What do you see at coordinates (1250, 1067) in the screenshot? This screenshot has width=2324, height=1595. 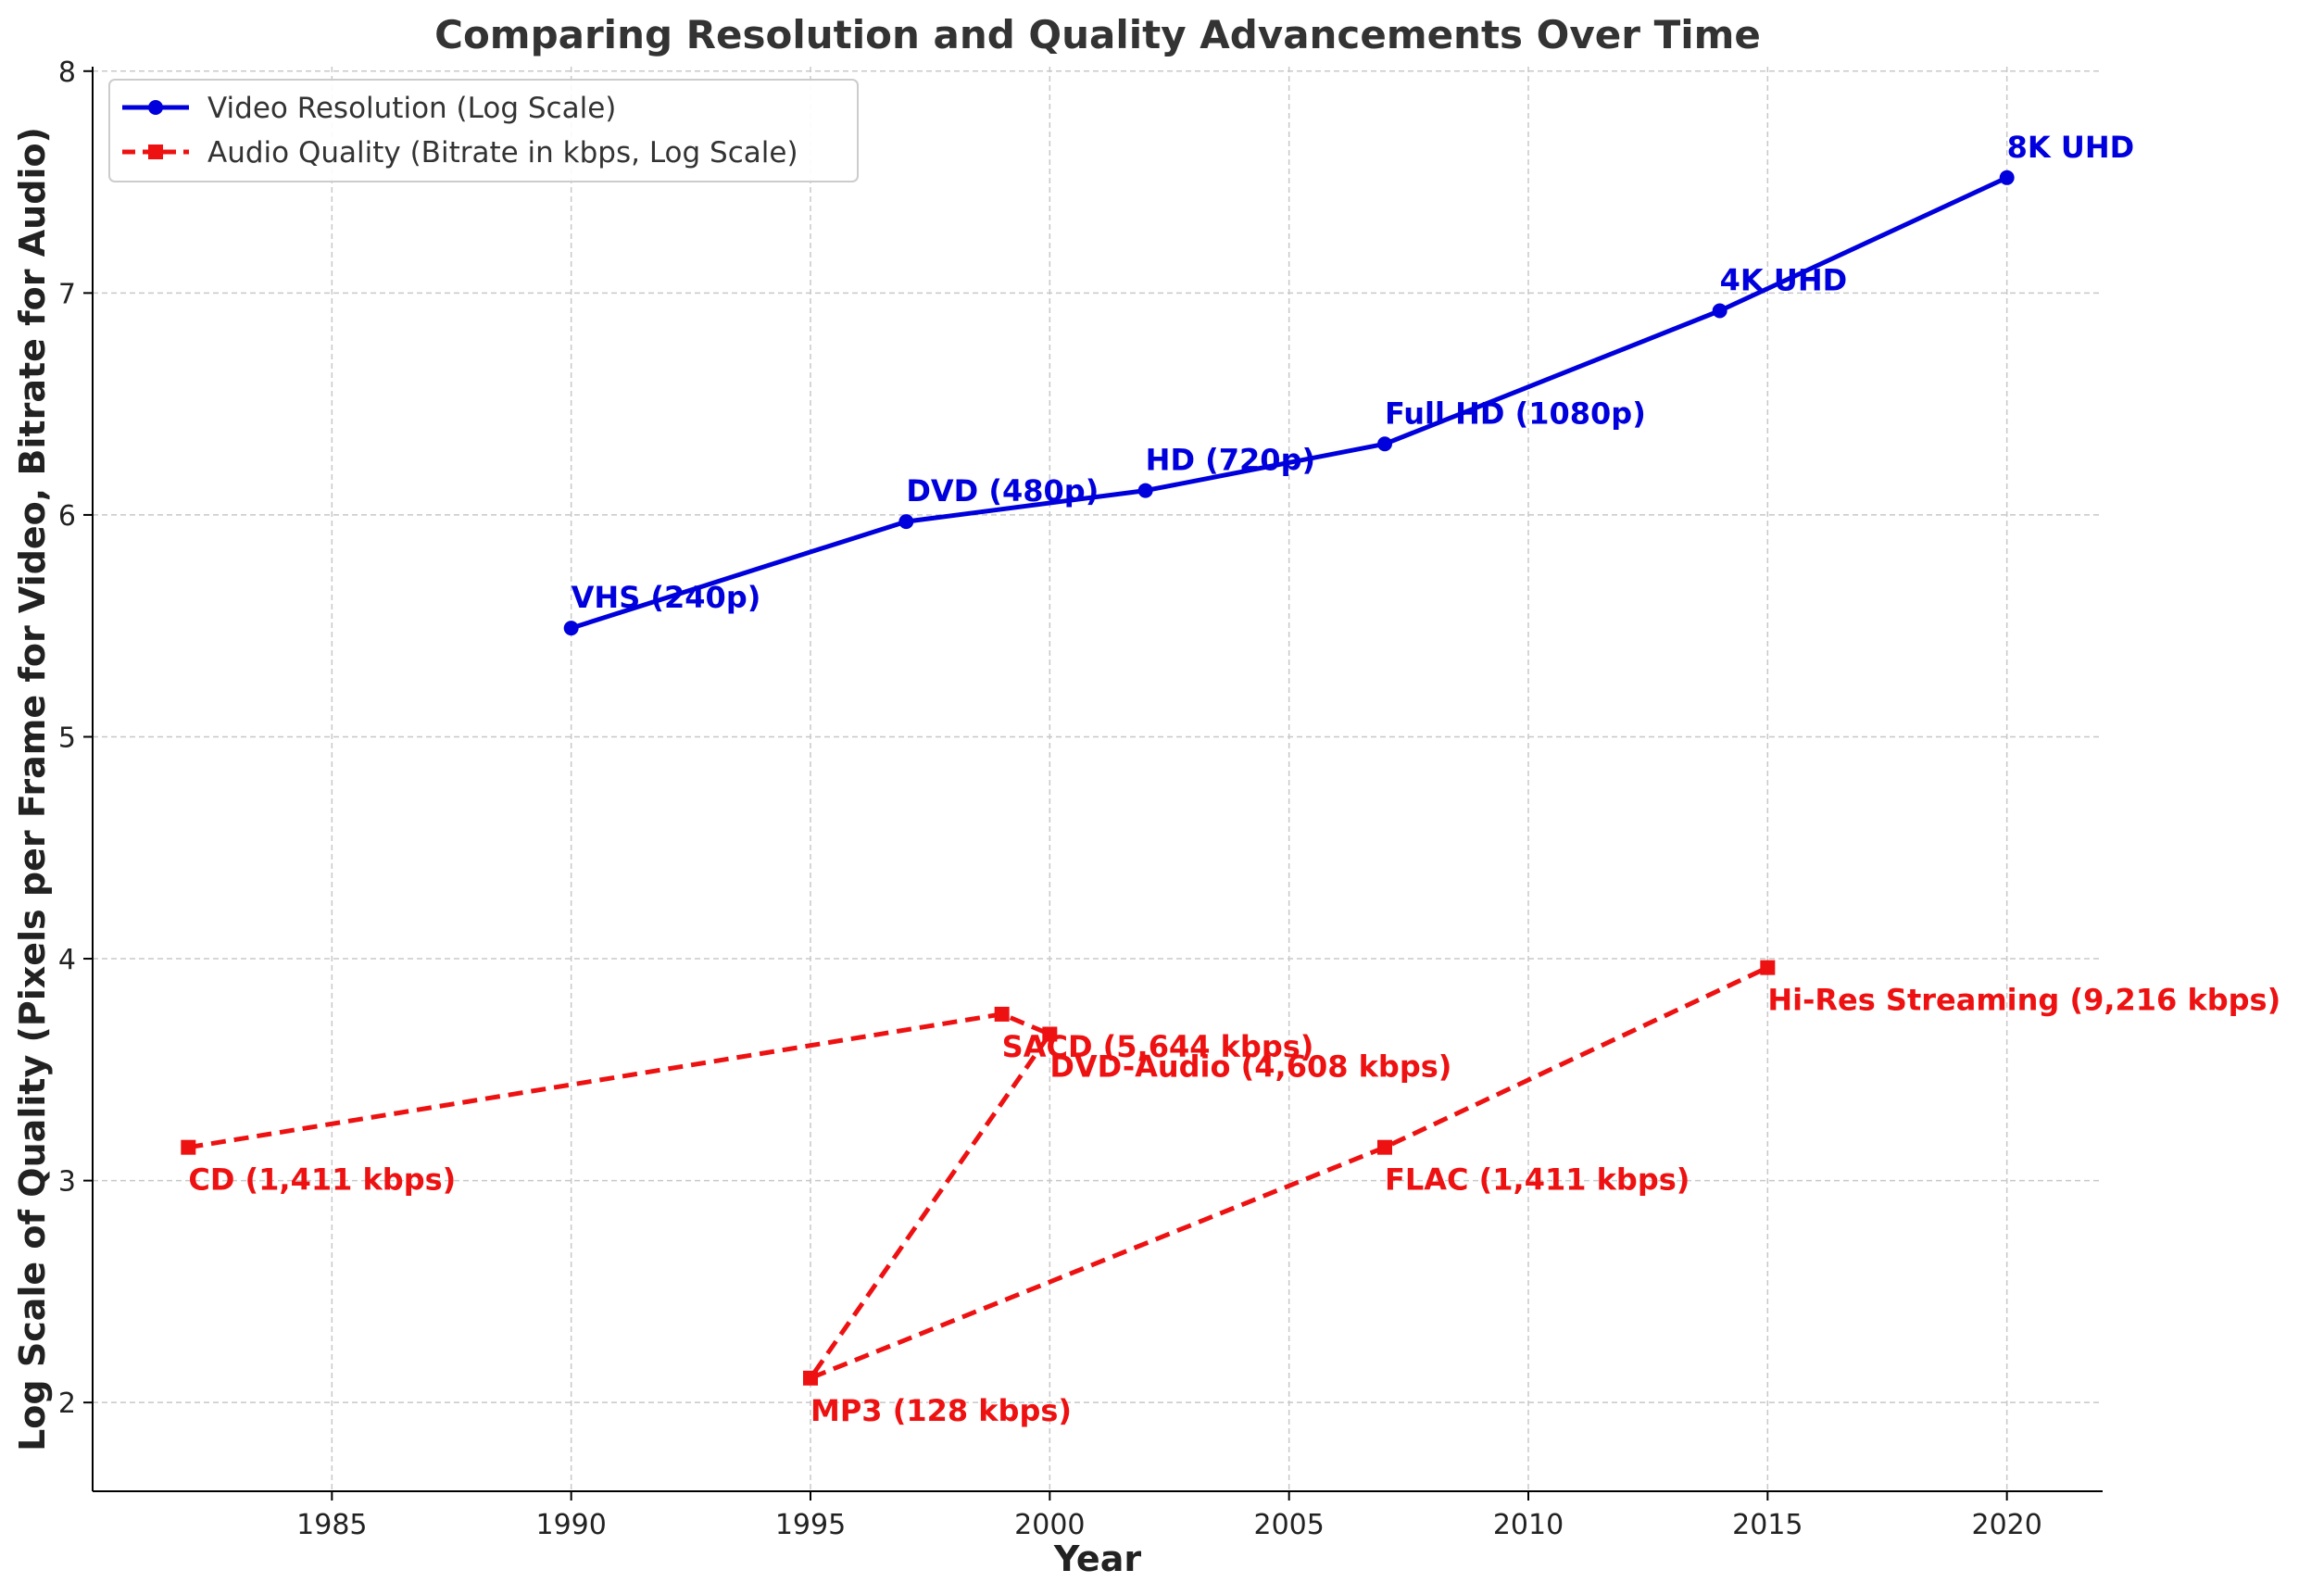 I see `audio-point-label: DVD-Audio (4,608 kbps)` at bounding box center [1250, 1067].